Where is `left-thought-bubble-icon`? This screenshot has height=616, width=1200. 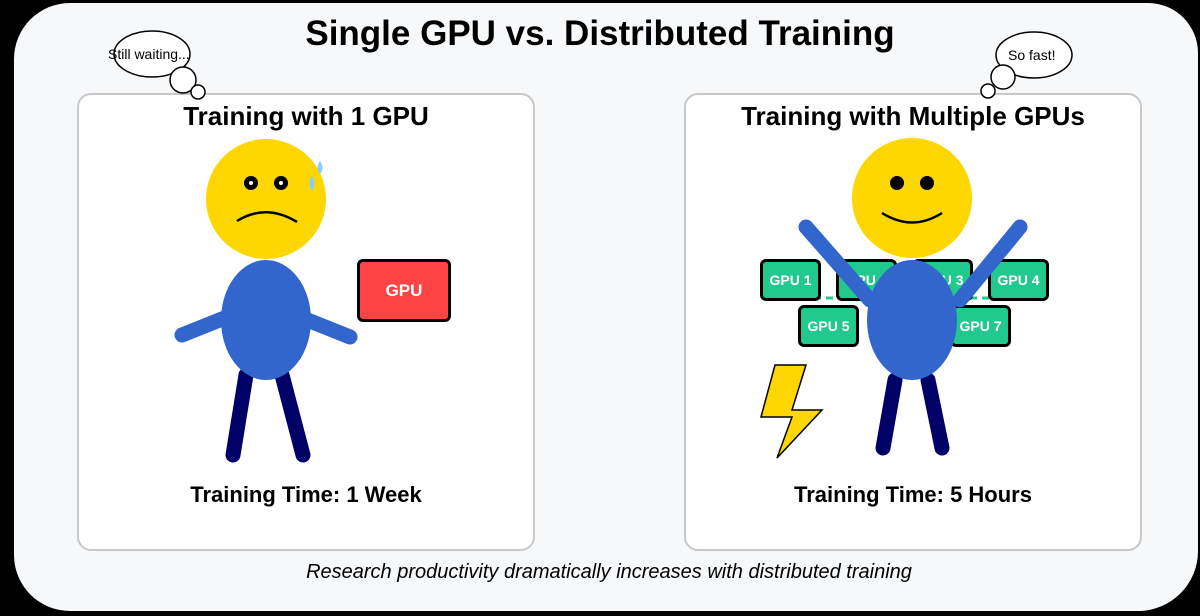 left-thought-bubble-icon is located at coordinates (159, 65).